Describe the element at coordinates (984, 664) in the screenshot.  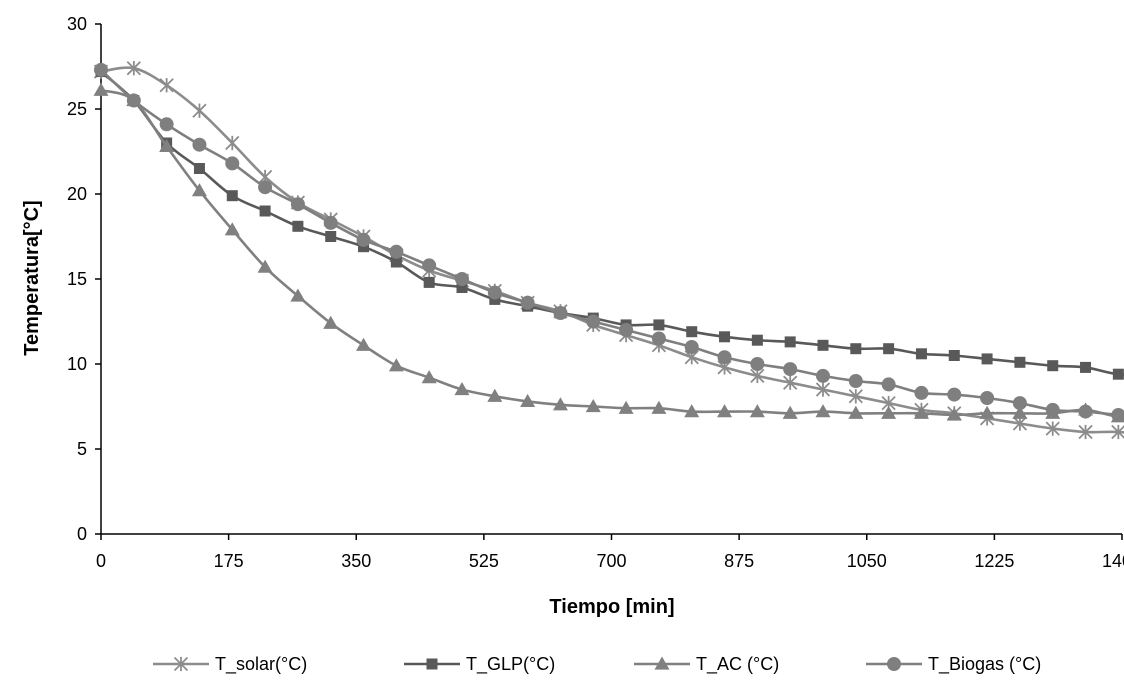
I see `legend-label: T_Biogas (°C)` at that location.